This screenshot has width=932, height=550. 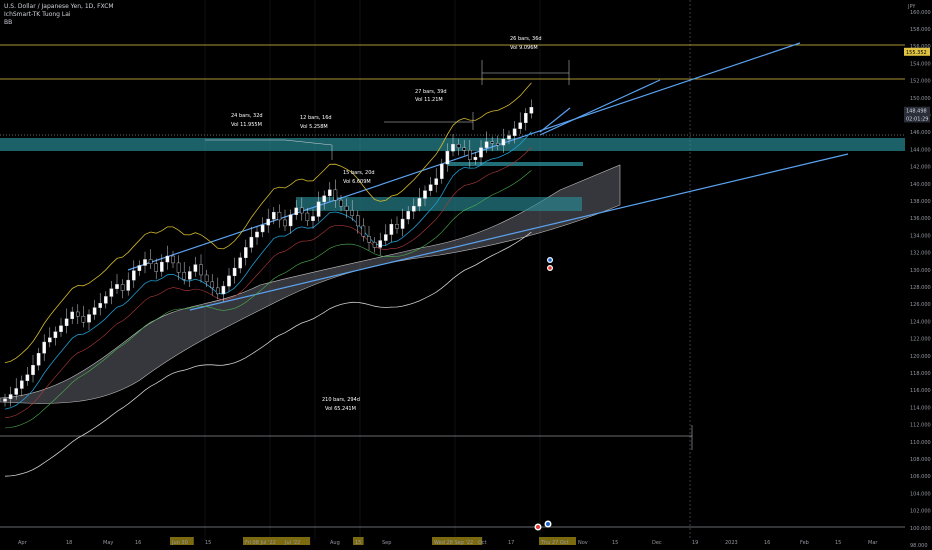 I want to click on time-tick-label: Oct, so click(x=482, y=543).